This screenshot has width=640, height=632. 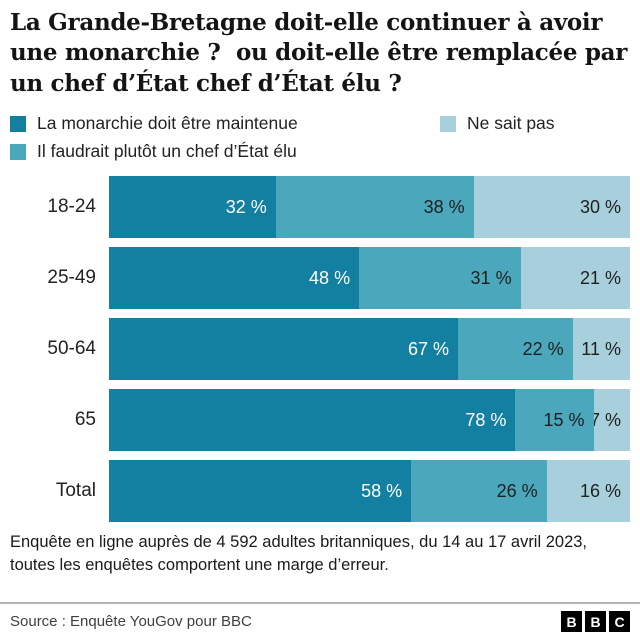 I want to click on legend-item-chef-etat: Il faudrait plutôt un chef d’État élu, so click(x=225, y=151).